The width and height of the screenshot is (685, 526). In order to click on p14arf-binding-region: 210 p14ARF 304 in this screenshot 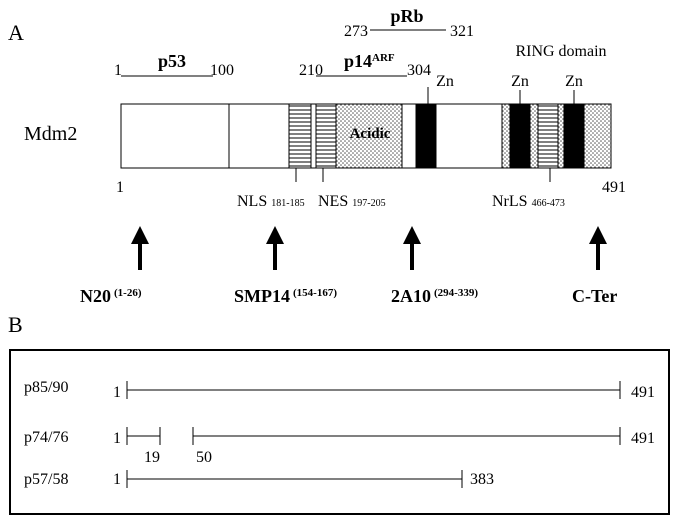, I will do `click(365, 65)`.